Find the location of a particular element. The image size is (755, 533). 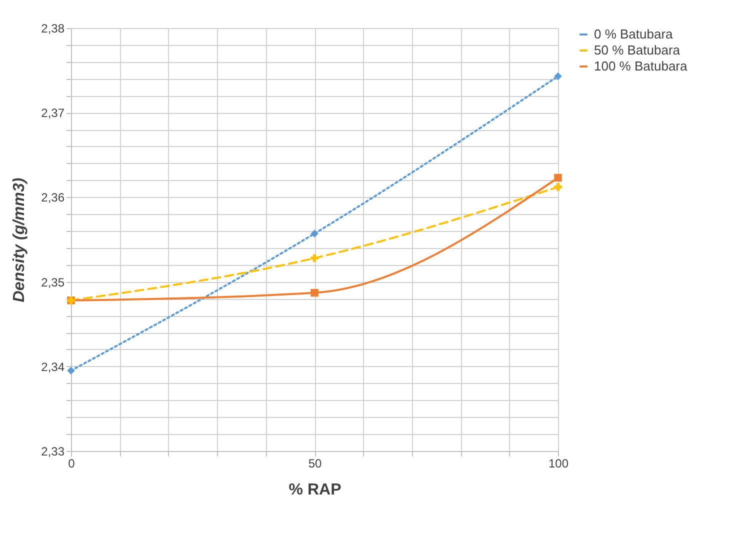

y-tick-label: 2,35 is located at coordinates (53, 282).